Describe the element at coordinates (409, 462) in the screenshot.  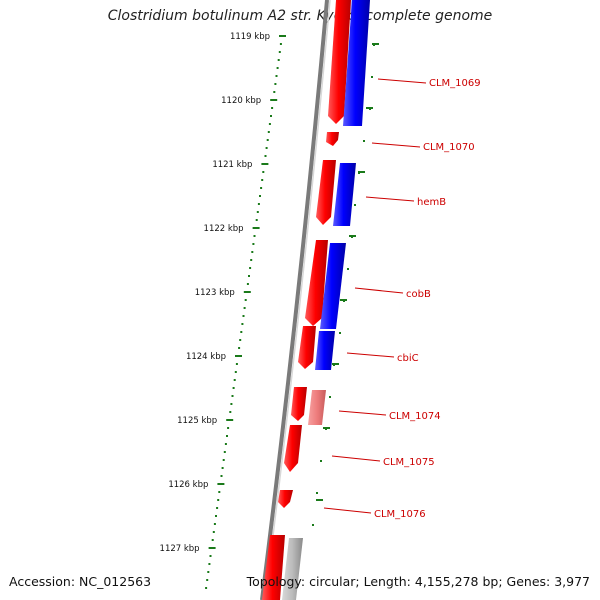
I see `gene-label: CLM_1075` at that location.